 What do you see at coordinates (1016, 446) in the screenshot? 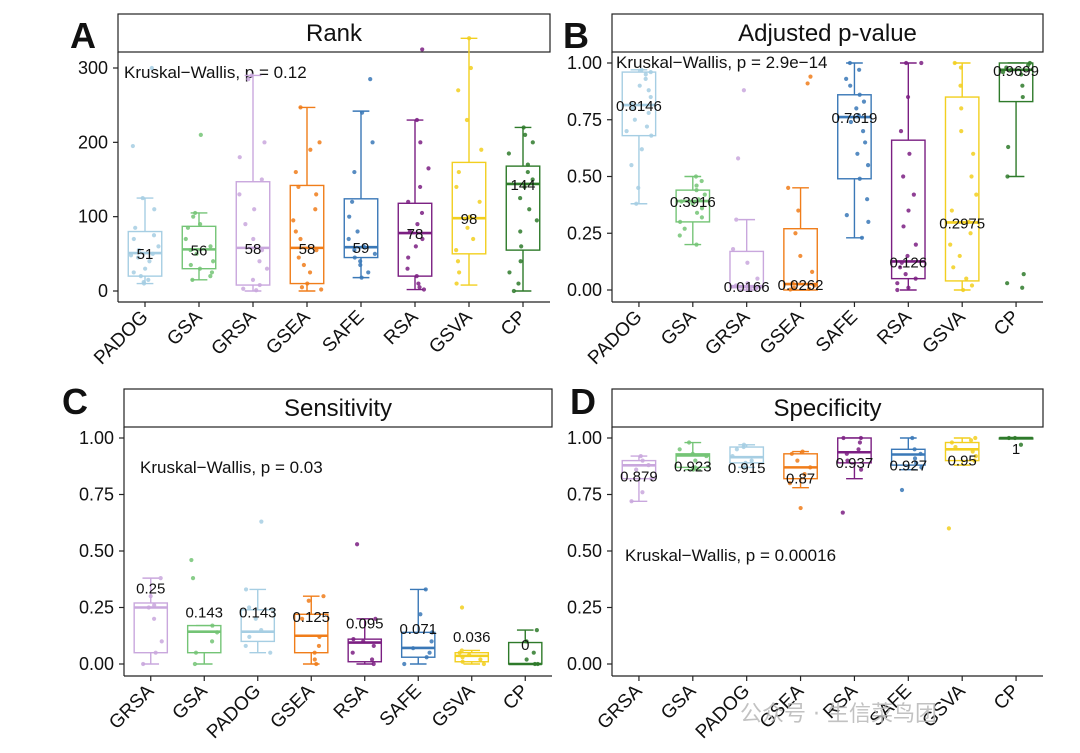
I see `box-cp: 1` at bounding box center [1016, 446].